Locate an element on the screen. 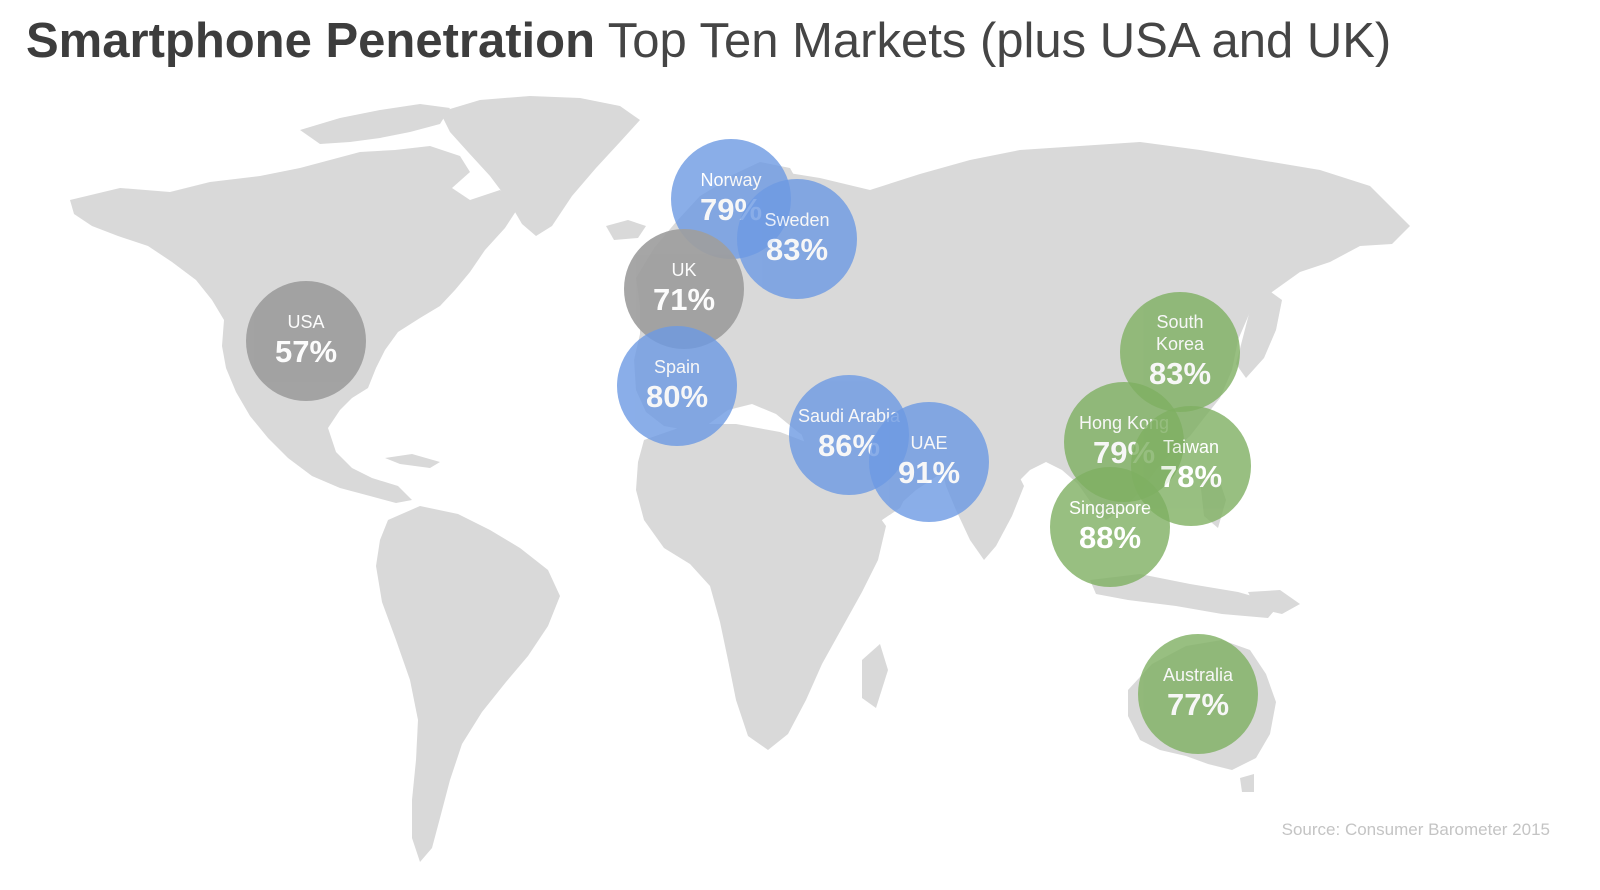  bubble-value-australia: 77% is located at coordinates (1198, 704).